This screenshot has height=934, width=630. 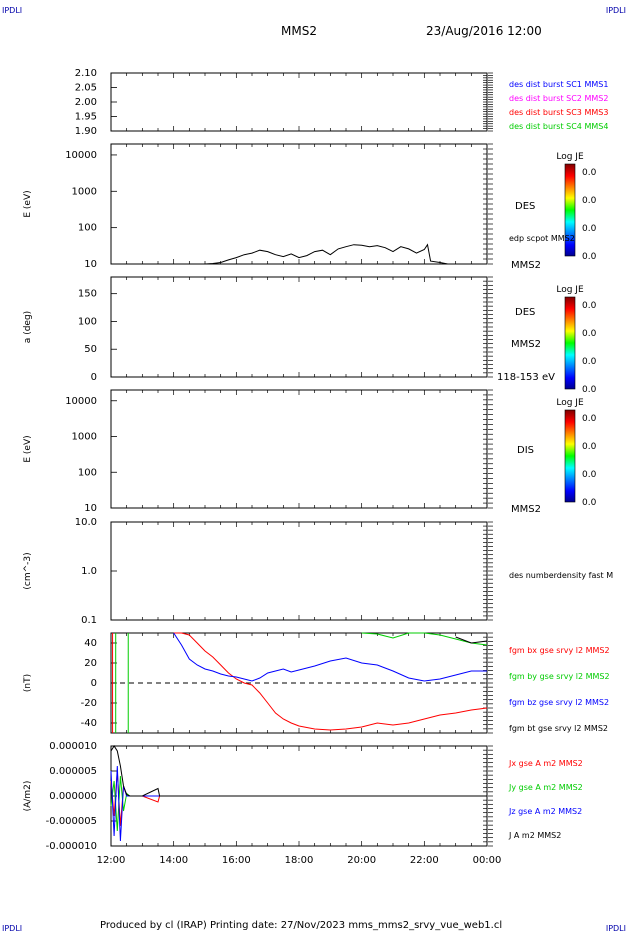 What do you see at coordinates (545, 787) in the screenshot?
I see `legend-entry: Jy gse A m2 MMS2` at bounding box center [545, 787].